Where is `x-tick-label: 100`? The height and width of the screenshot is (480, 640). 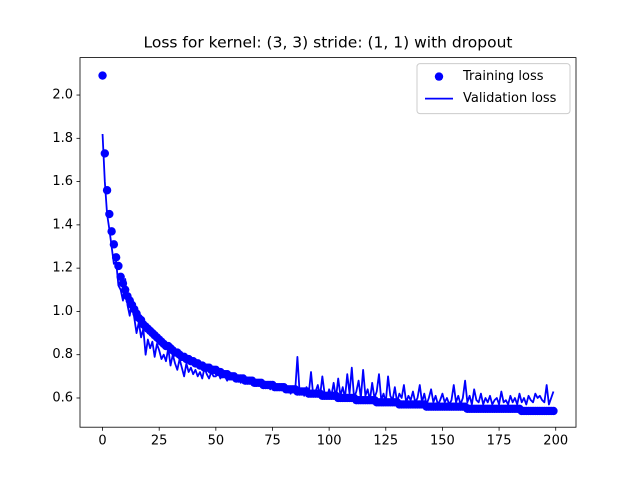
x-tick-label: 100 is located at coordinates (329, 441).